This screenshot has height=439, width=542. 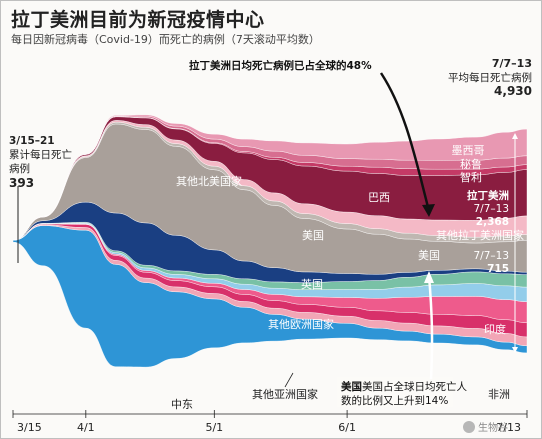 I want to click on us-share-bg, so click(x=395, y=392).